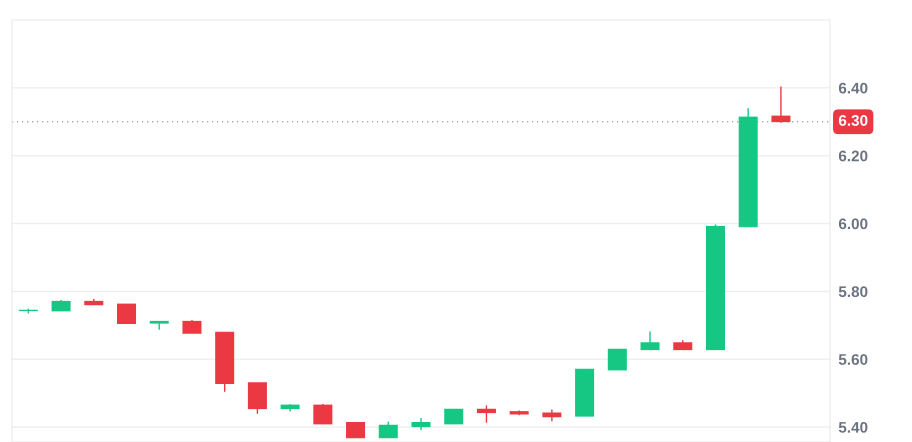  Describe the element at coordinates (853, 292) in the screenshot. I see `y-tick-label: 5.80` at that location.